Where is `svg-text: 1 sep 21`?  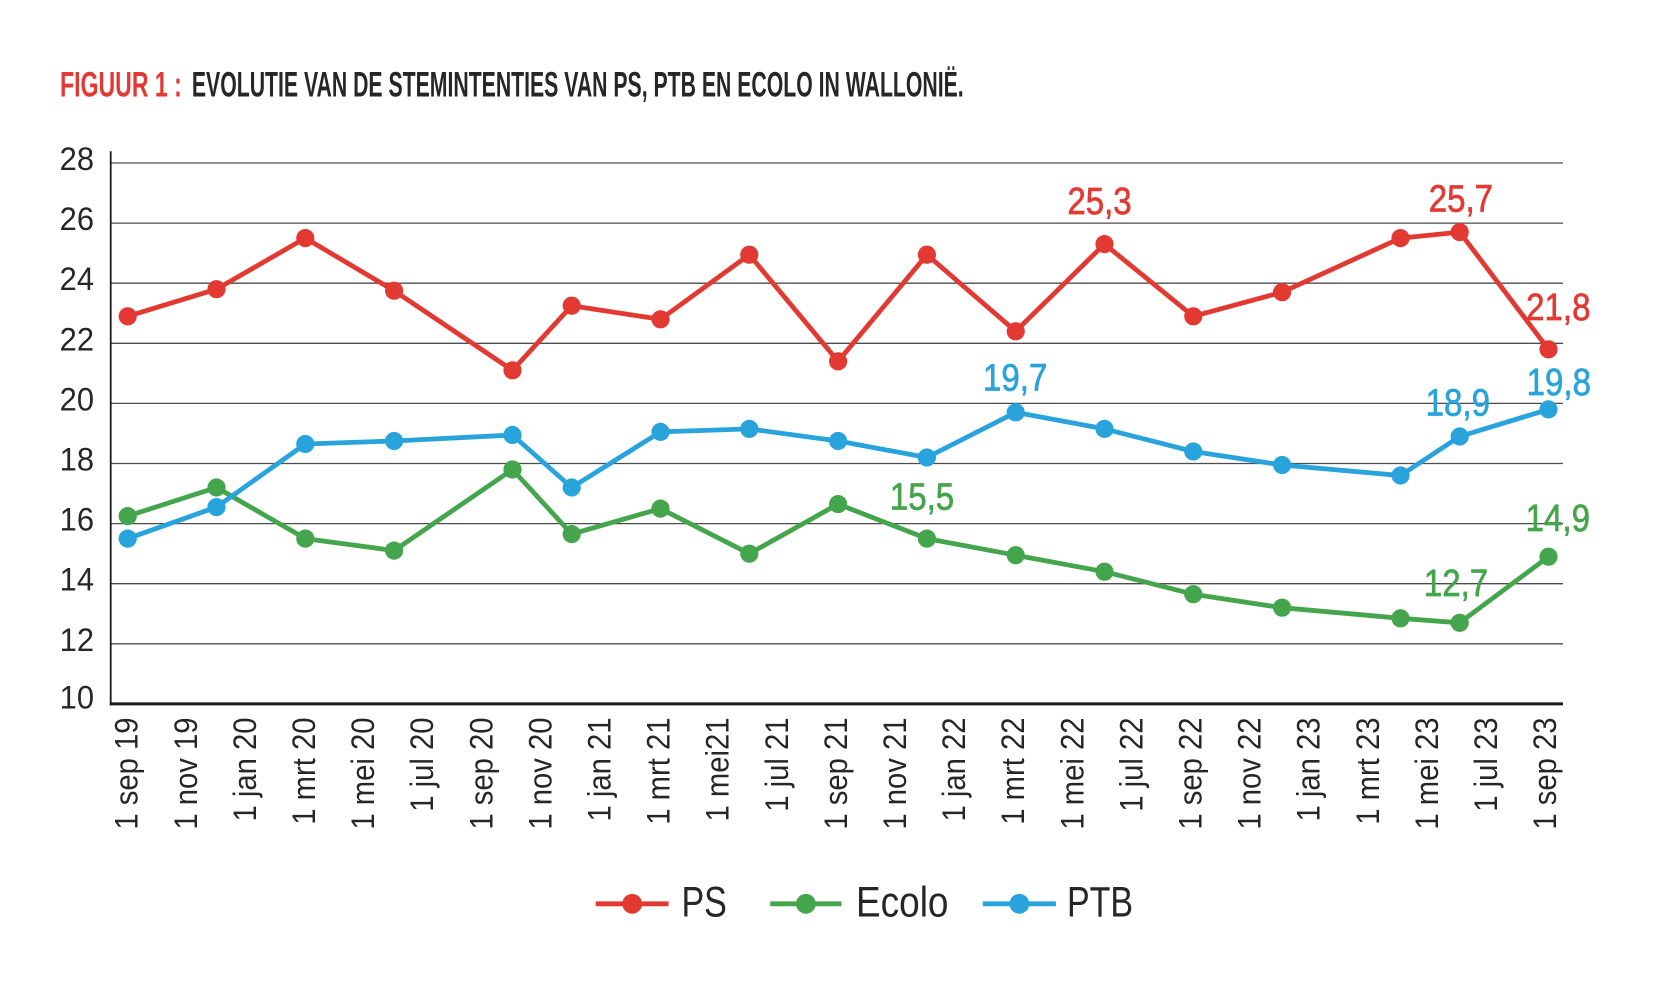 svg-text: 1 sep 21 is located at coordinates (835, 774).